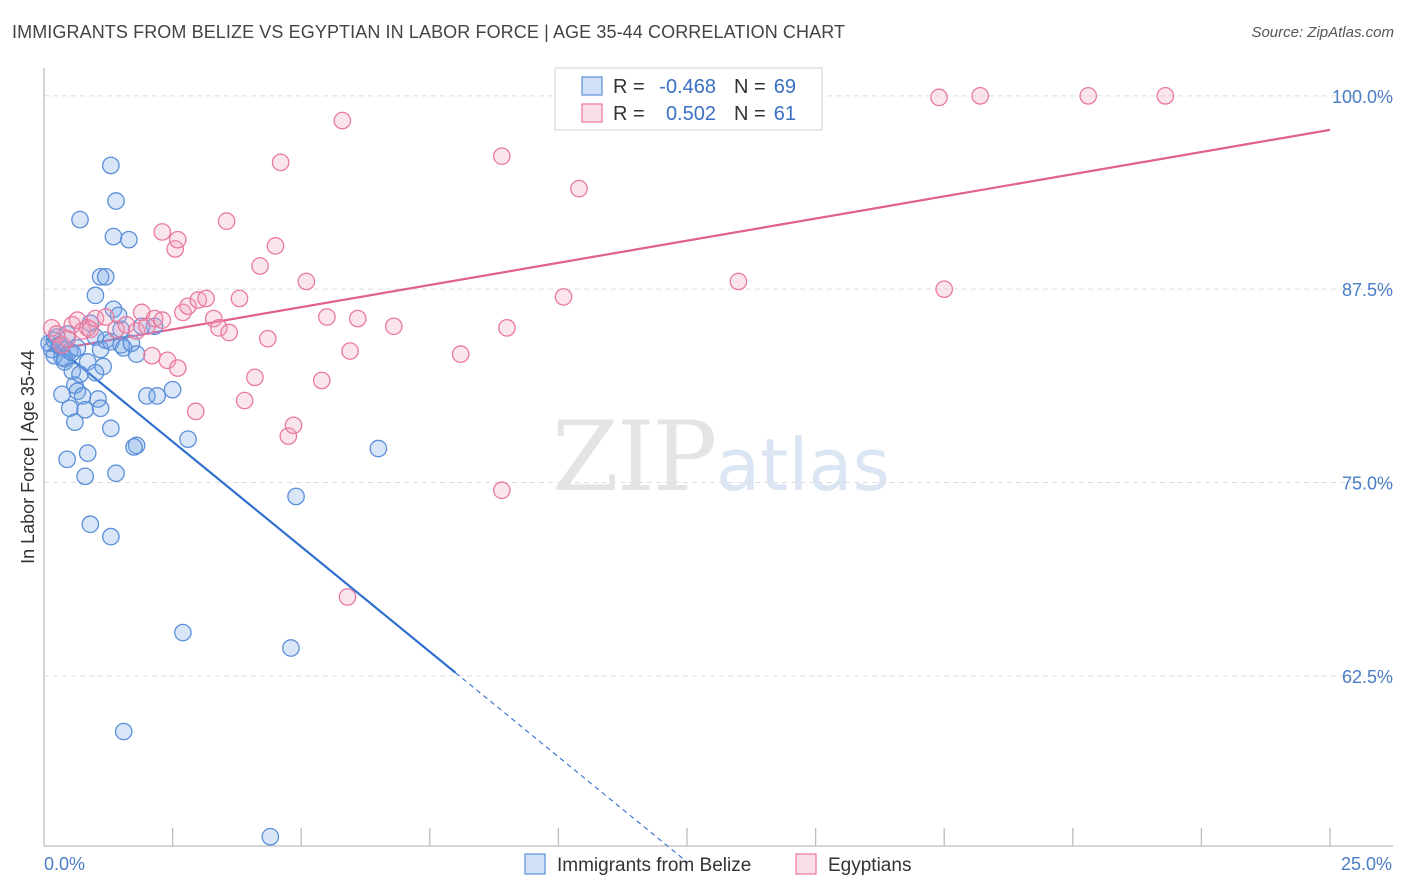 The image size is (1406, 892). Describe the element at coordinates (1367, 290) in the screenshot. I see `y-tick-label-1: 87.5%` at that location.